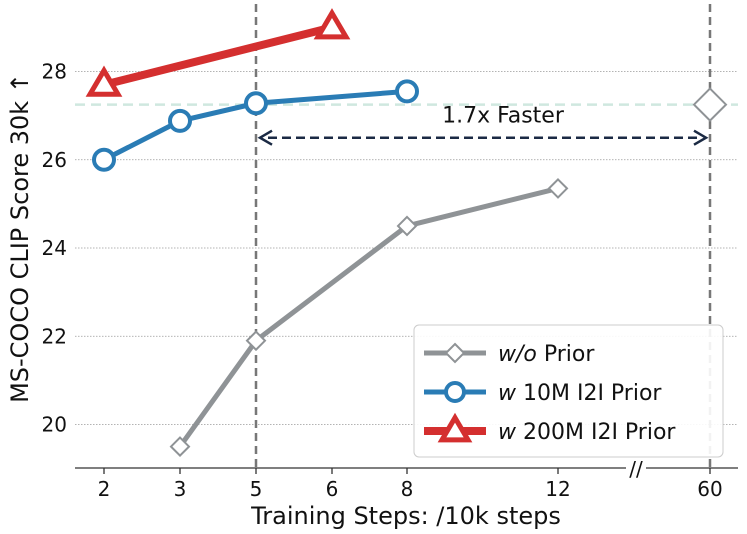 The image size is (747, 534). I want to click on y-axis-title: MS-COCO CLIP Score 30k ↑, so click(20, 238).